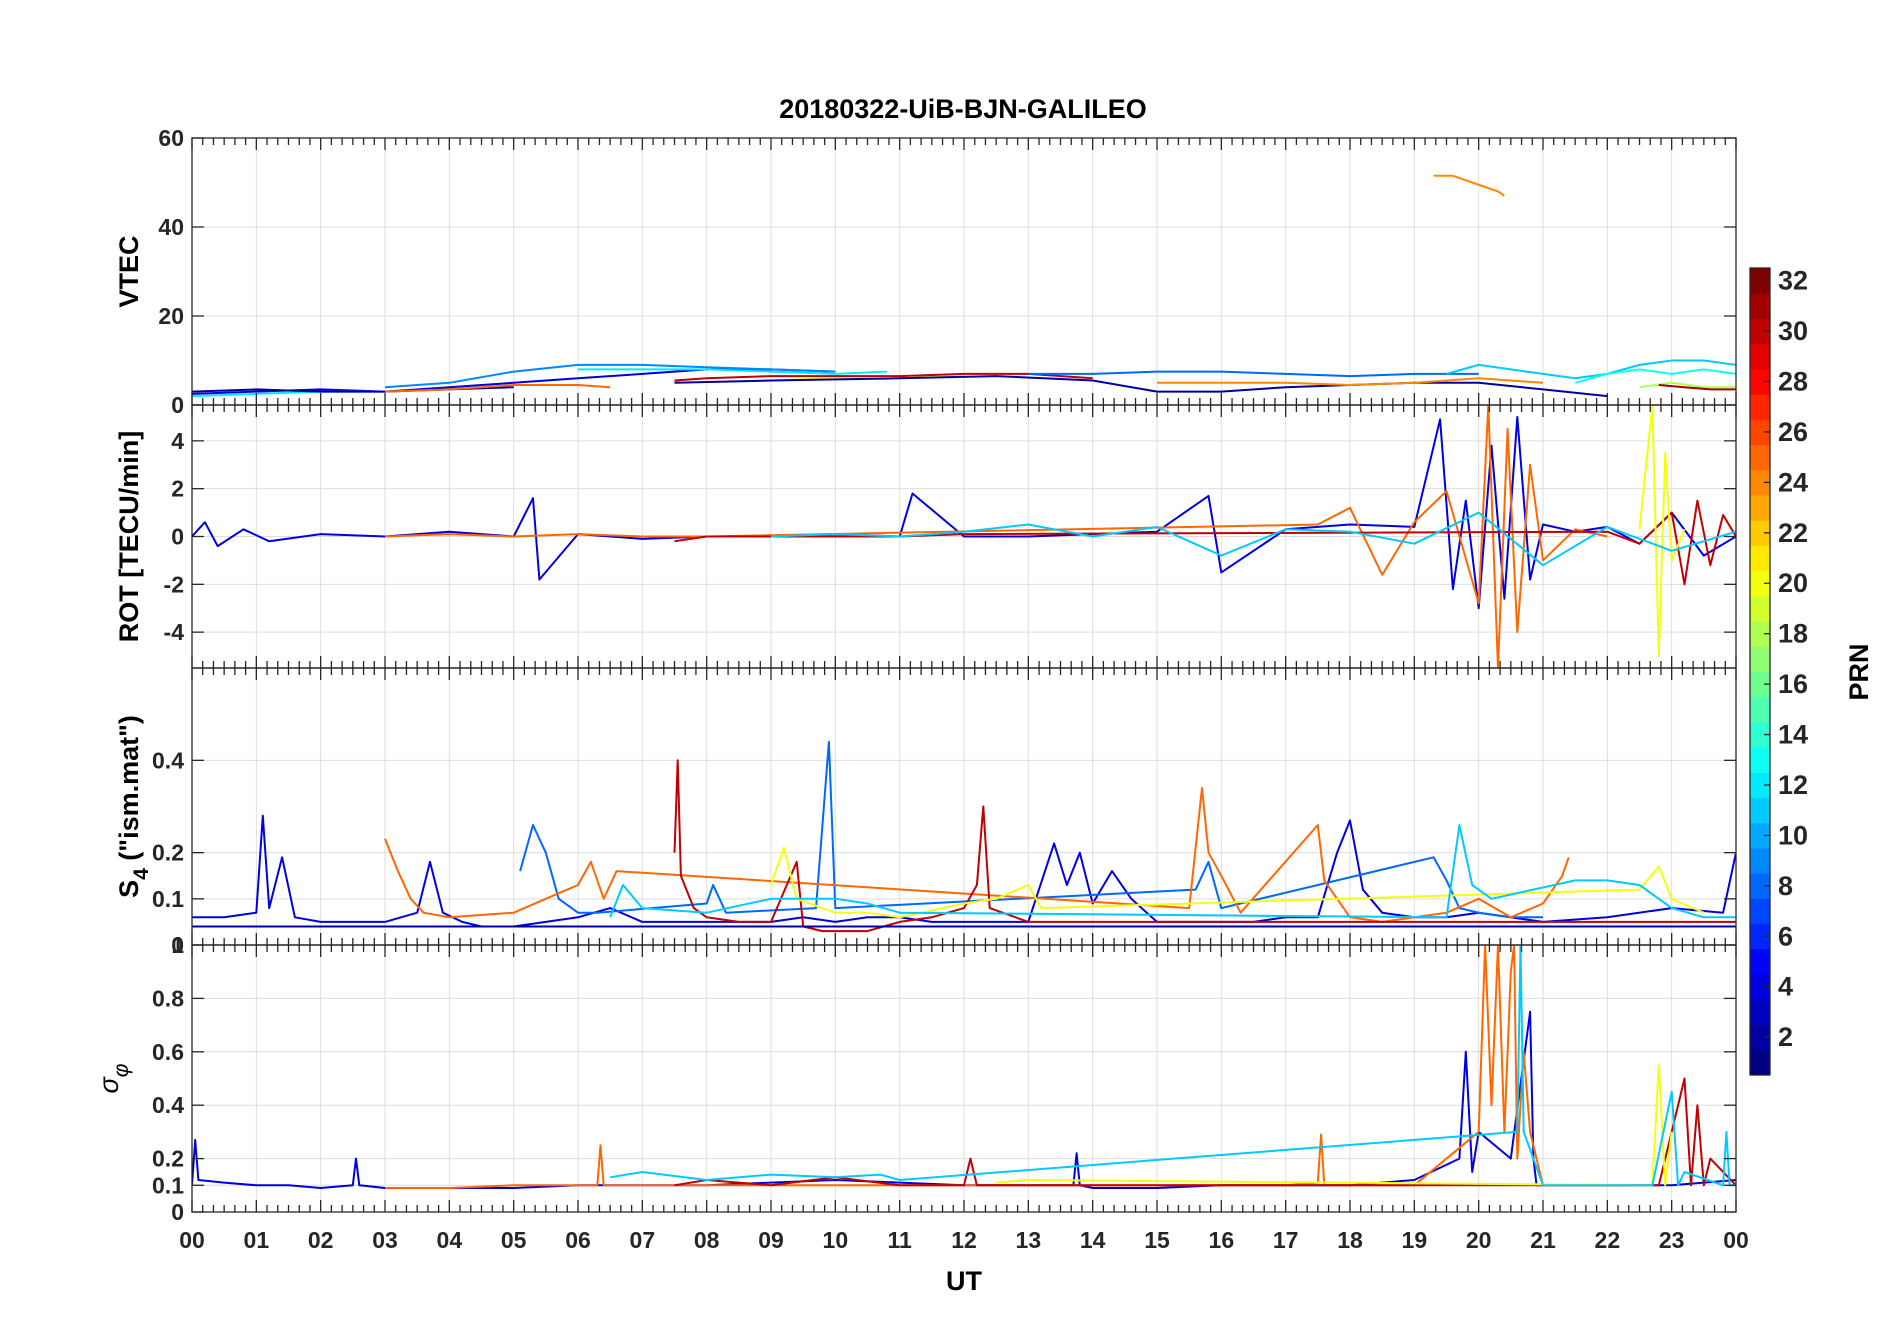 The height and width of the screenshot is (1330, 1902). I want to click on y-tick-label: 4, so click(177, 441).